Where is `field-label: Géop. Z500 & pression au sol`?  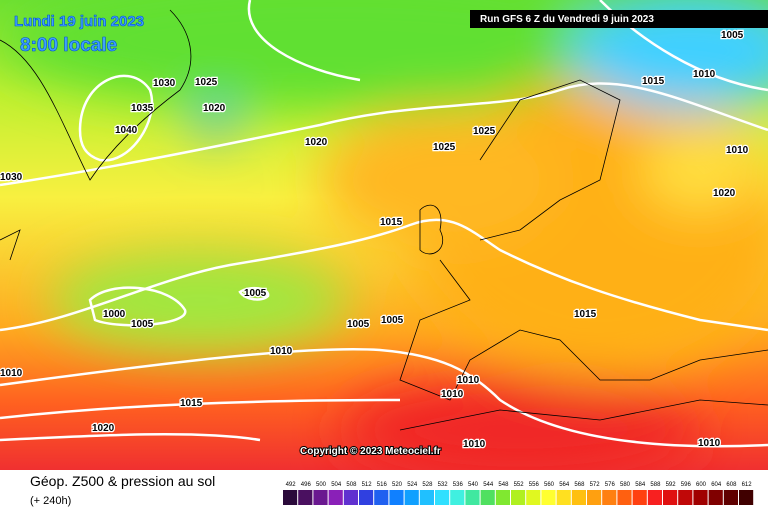 field-label: Géop. Z500 & pression au sol is located at coordinates (122, 481).